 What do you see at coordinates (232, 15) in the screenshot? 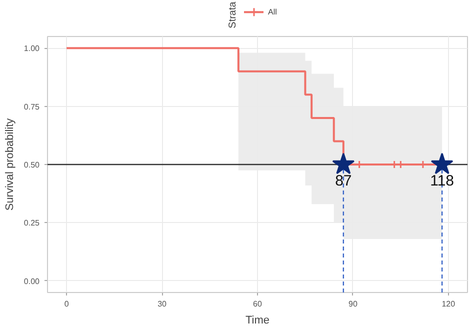
I see `legend-title: Strata` at bounding box center [232, 15].